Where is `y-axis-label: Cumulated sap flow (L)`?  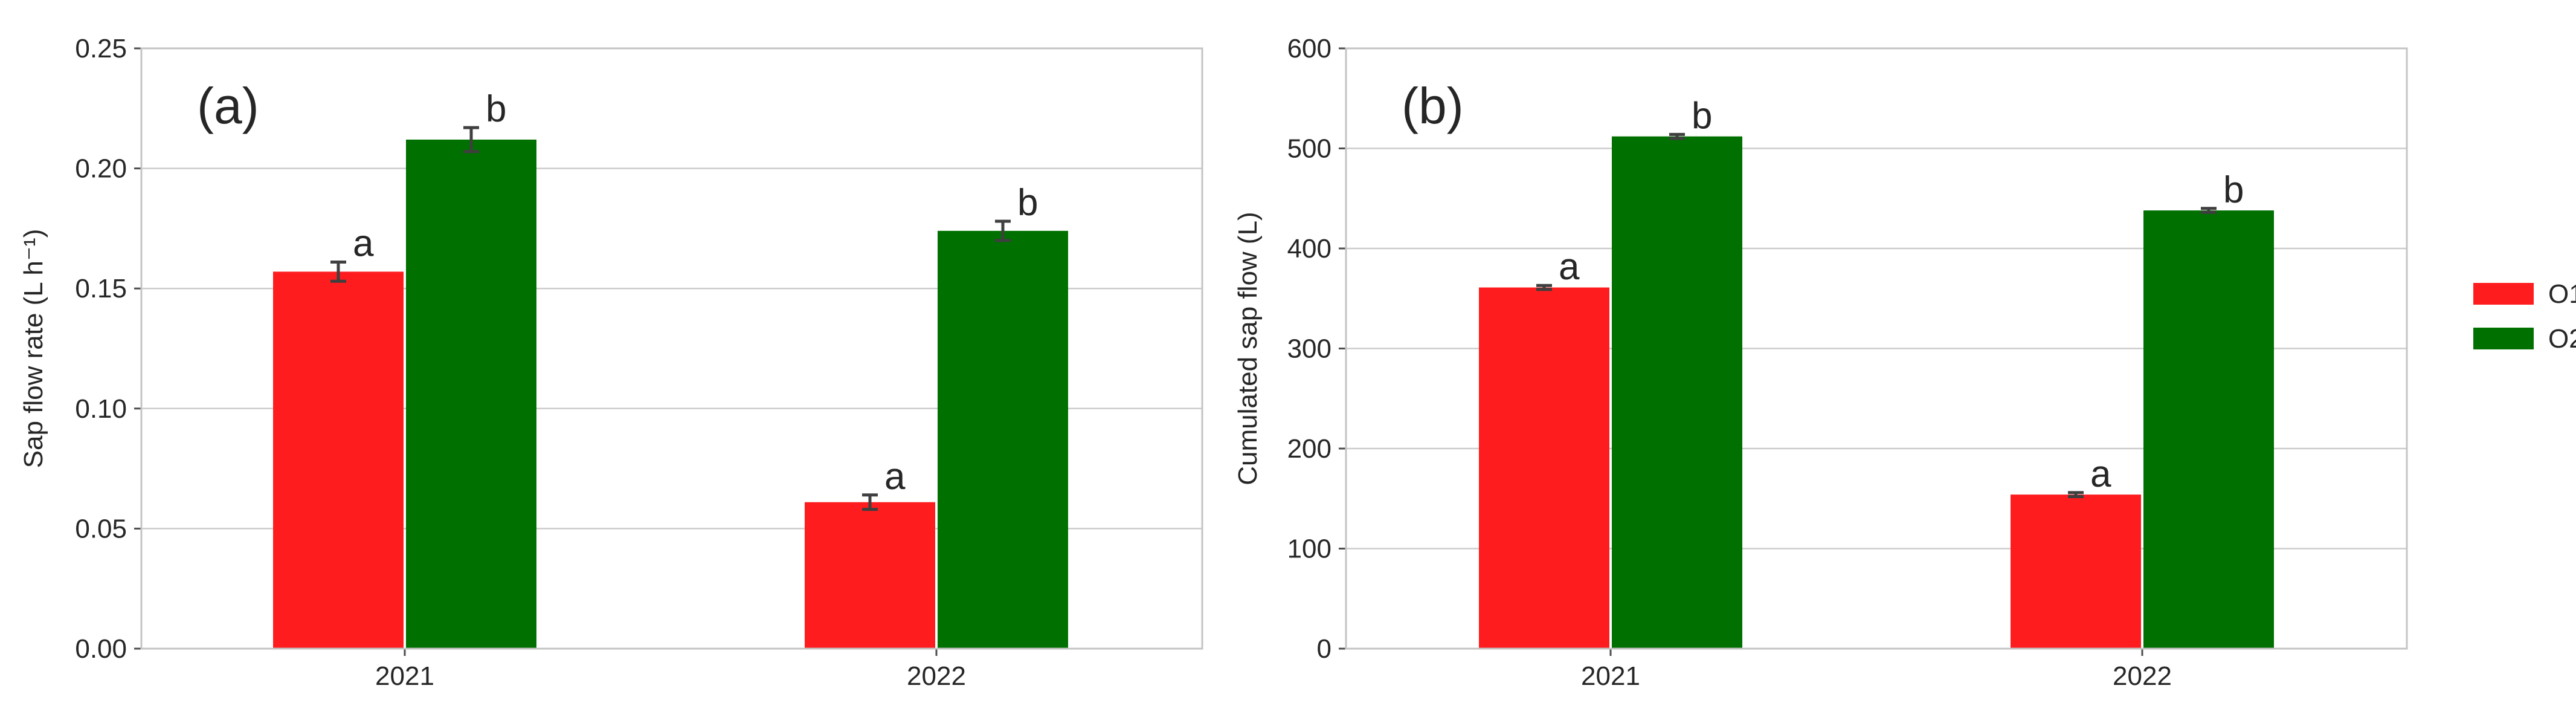 y-axis-label: Cumulated sap flow (L) is located at coordinates (1248, 348).